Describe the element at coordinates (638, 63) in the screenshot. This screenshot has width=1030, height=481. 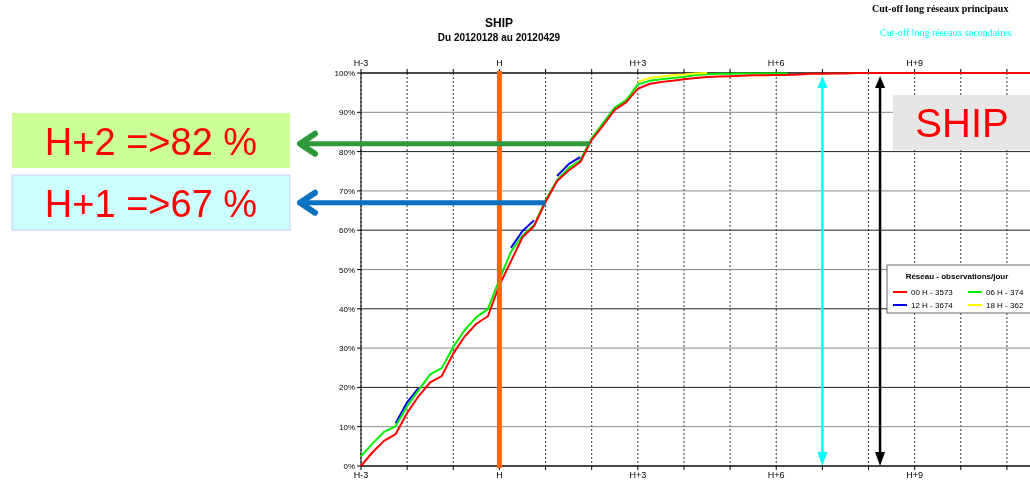
I see `category-label: H+3` at that location.